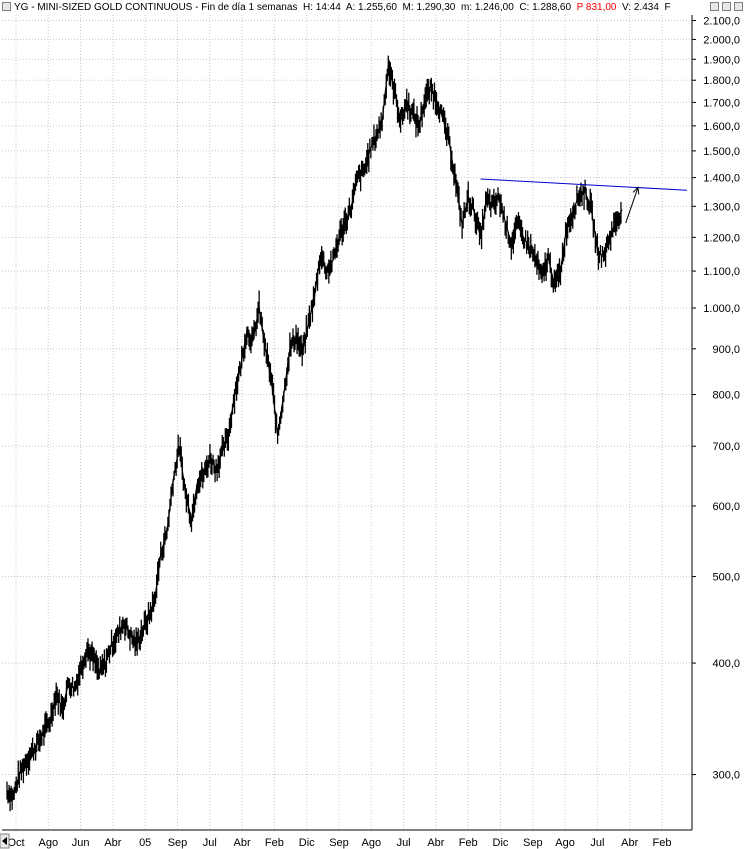 The height and width of the screenshot is (849, 748). I want to click on y-tick-label: 2.000,0, so click(721, 40).